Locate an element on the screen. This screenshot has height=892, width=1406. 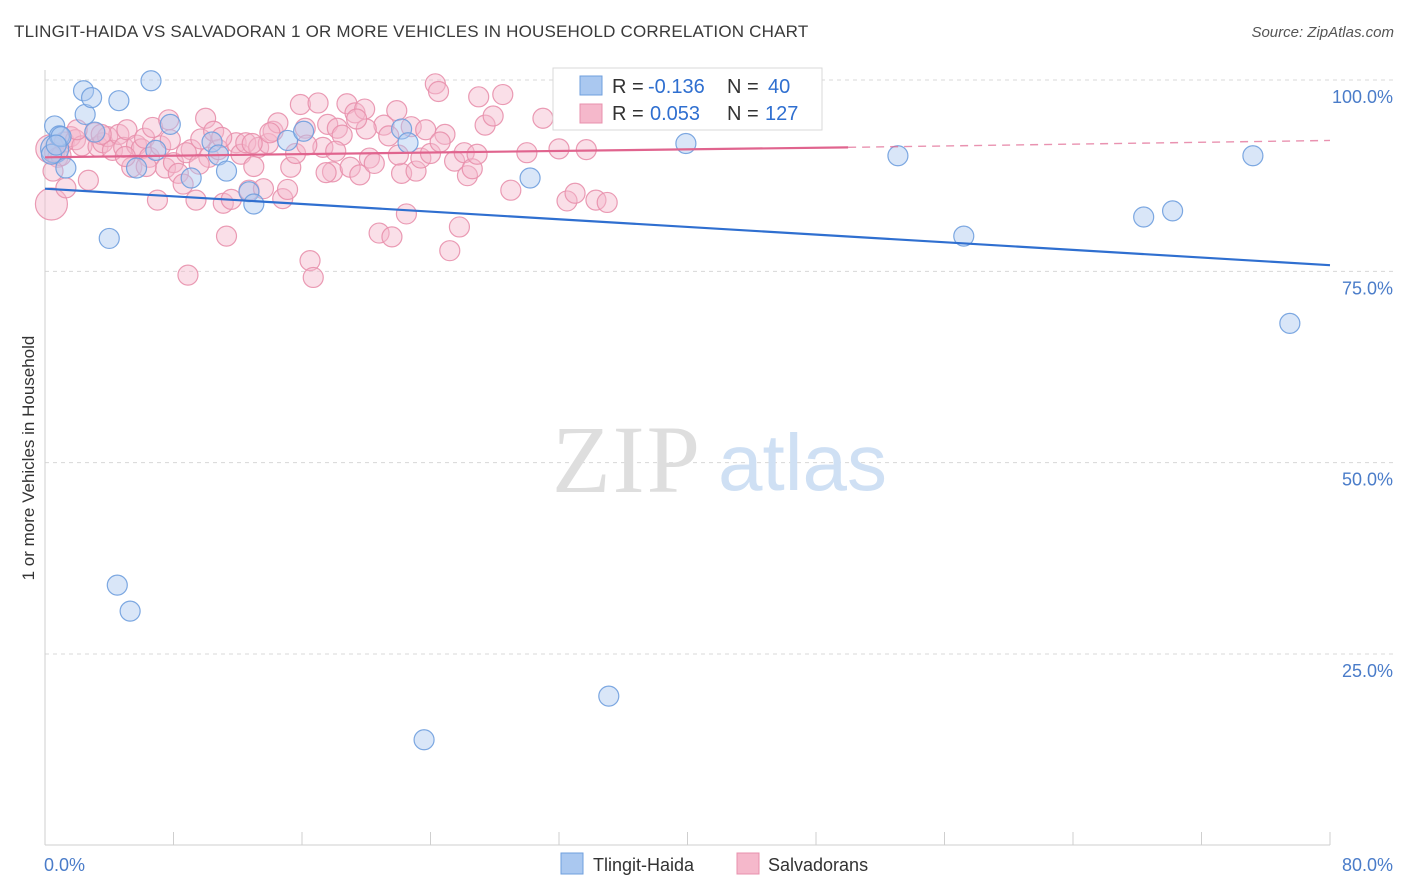
x-tick-labels: 0.0% 80.0% is located at coordinates (718, 865).